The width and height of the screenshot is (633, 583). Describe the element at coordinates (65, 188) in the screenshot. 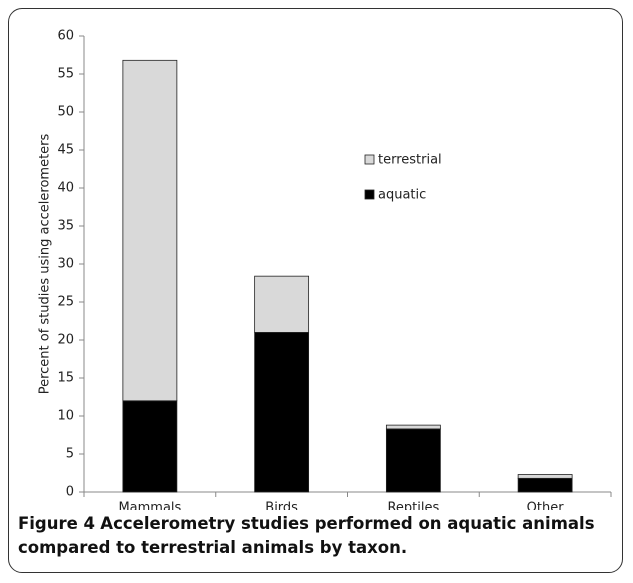

I see `y-tick-label: 40` at that location.